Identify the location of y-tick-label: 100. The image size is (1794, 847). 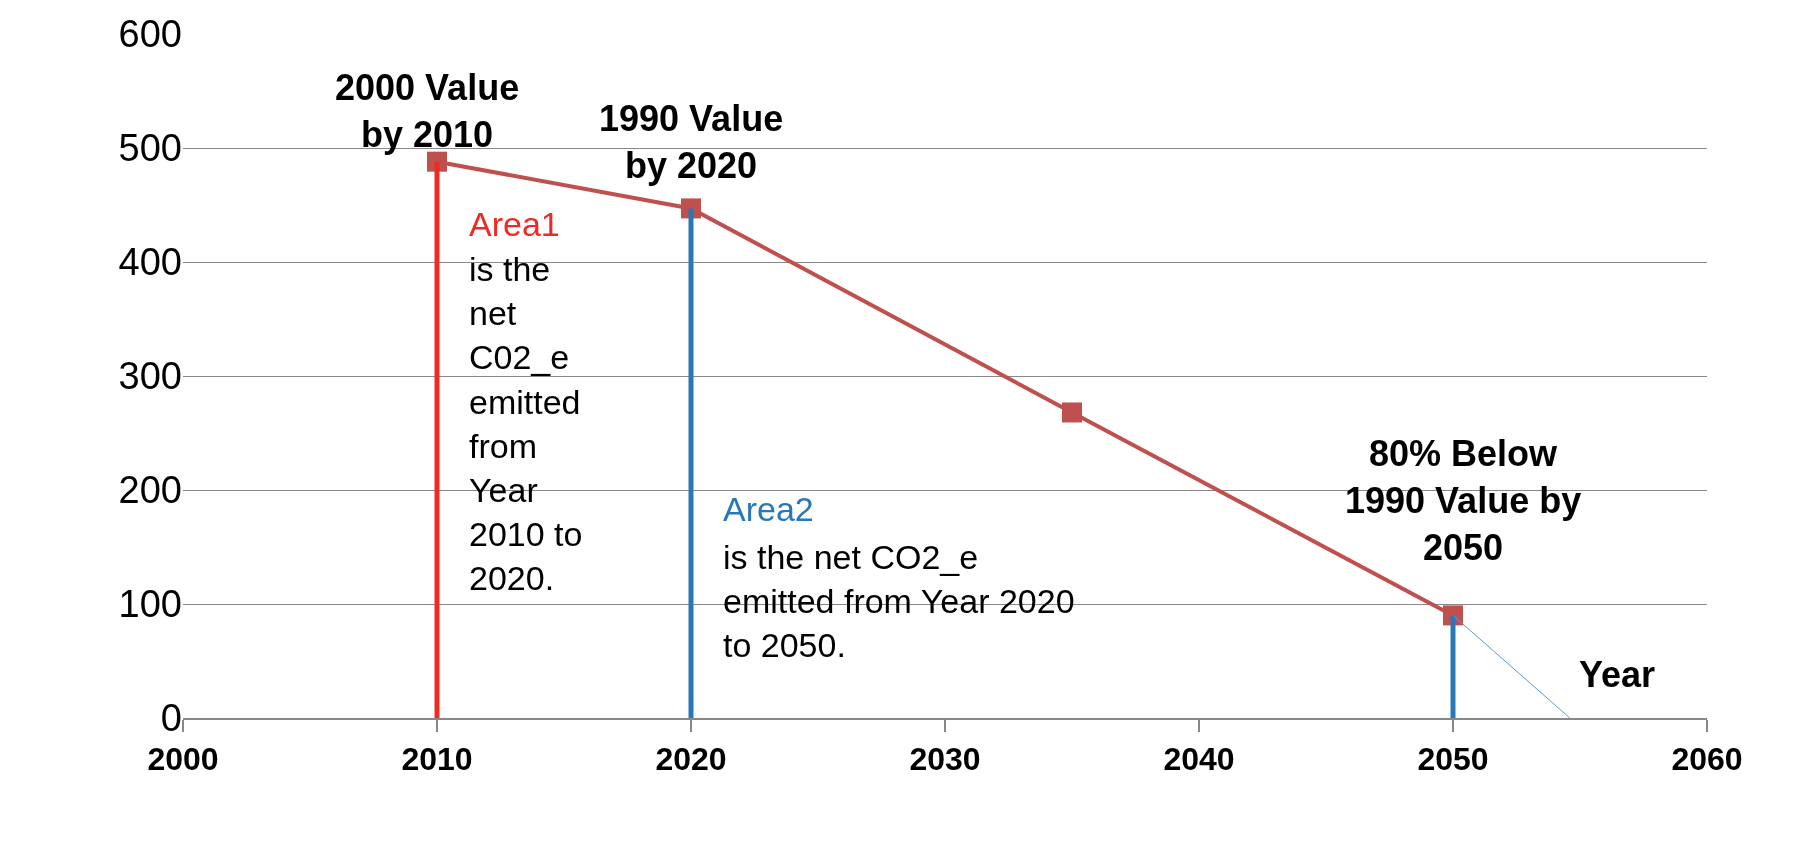
(150, 604).